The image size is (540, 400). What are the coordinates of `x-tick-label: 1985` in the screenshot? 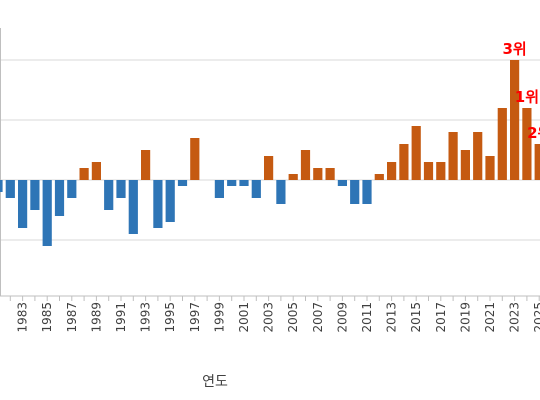 It's located at (47, 317).